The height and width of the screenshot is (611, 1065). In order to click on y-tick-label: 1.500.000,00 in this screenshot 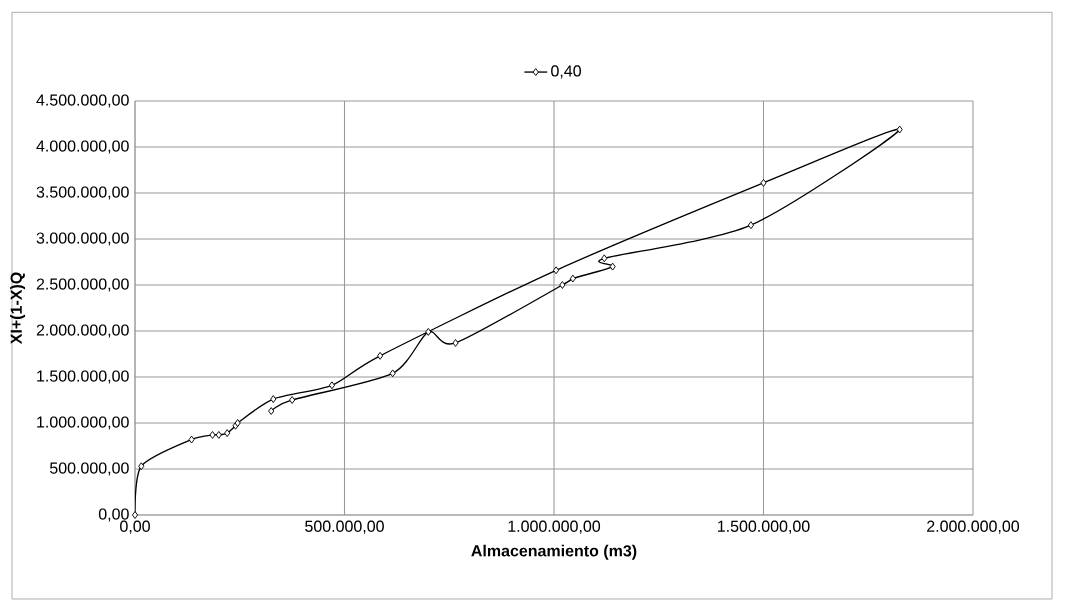, I will do `click(83, 377)`.